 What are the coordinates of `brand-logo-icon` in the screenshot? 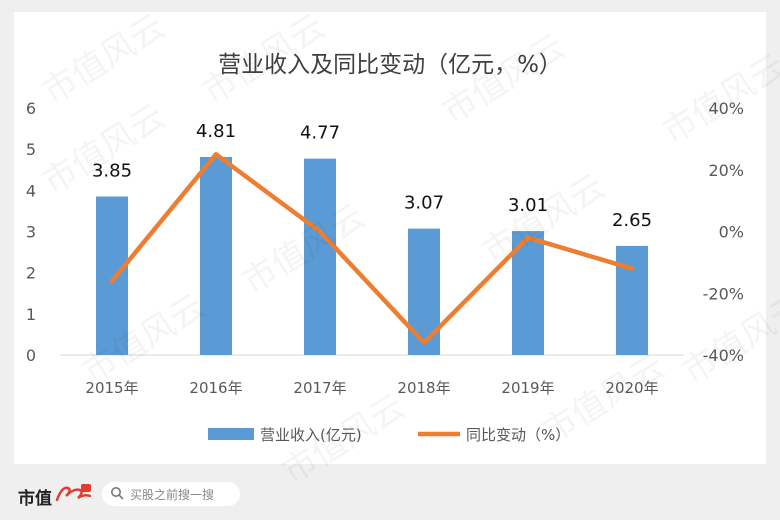 It's located at (73, 493).